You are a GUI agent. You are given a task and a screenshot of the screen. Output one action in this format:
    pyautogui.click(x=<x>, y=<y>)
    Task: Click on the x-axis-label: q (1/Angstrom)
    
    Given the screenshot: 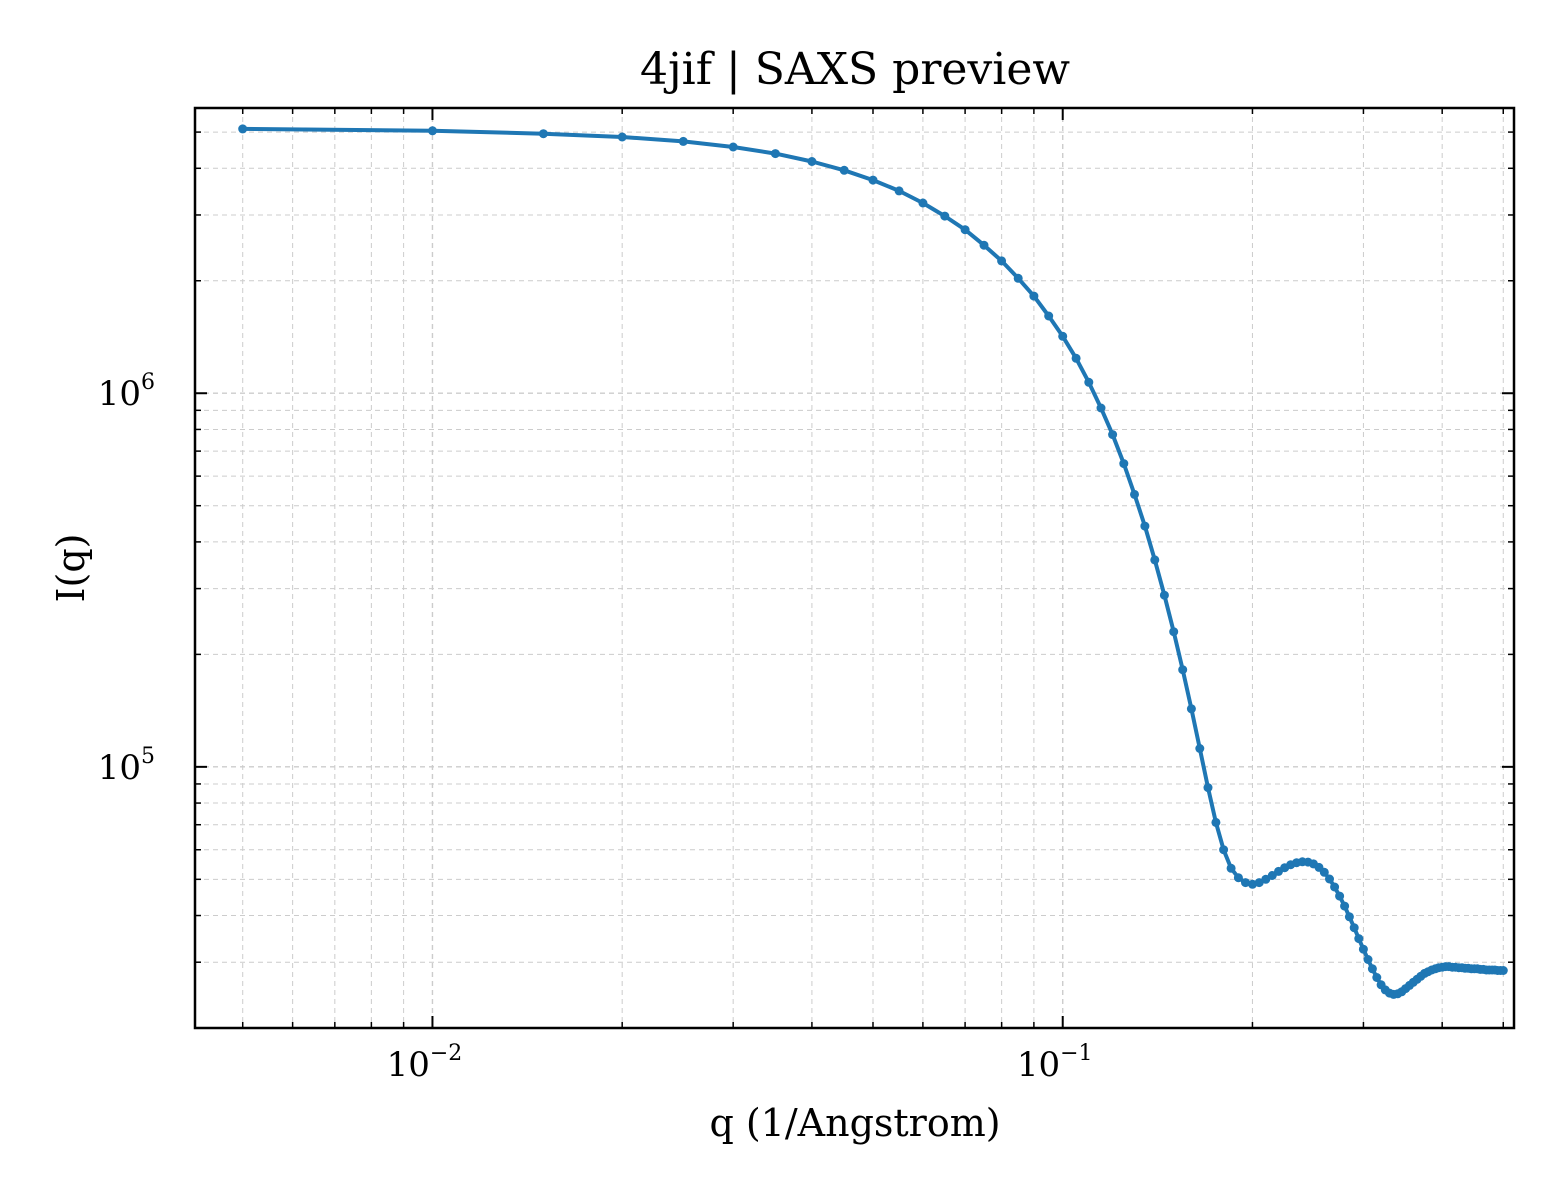 What is the action you would take?
    pyautogui.click(x=854, y=1123)
    